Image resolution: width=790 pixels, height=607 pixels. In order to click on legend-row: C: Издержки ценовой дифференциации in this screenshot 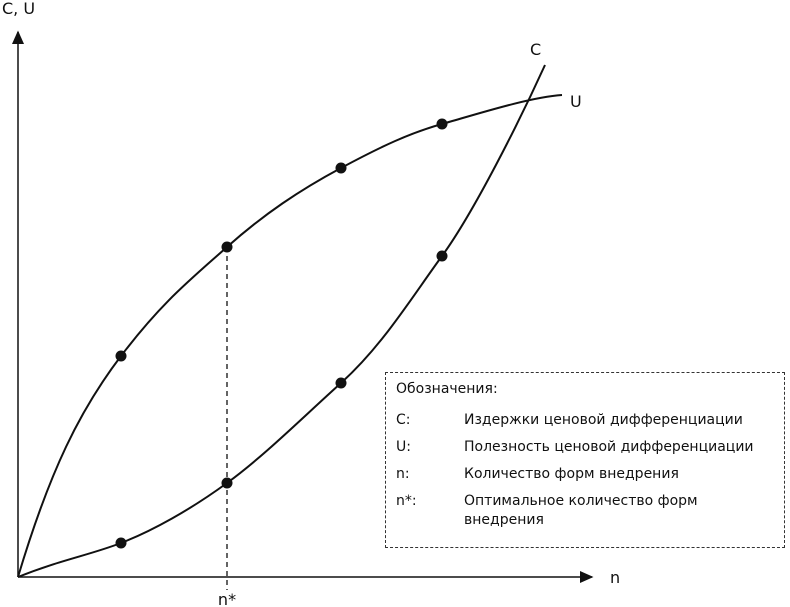, I will do `click(585, 420)`.